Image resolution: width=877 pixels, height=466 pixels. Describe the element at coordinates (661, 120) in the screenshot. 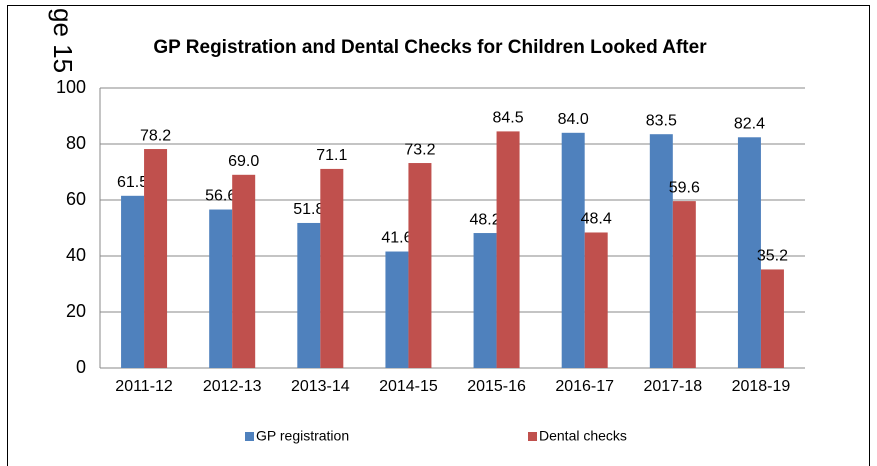

I see `data-label: 83.5` at that location.